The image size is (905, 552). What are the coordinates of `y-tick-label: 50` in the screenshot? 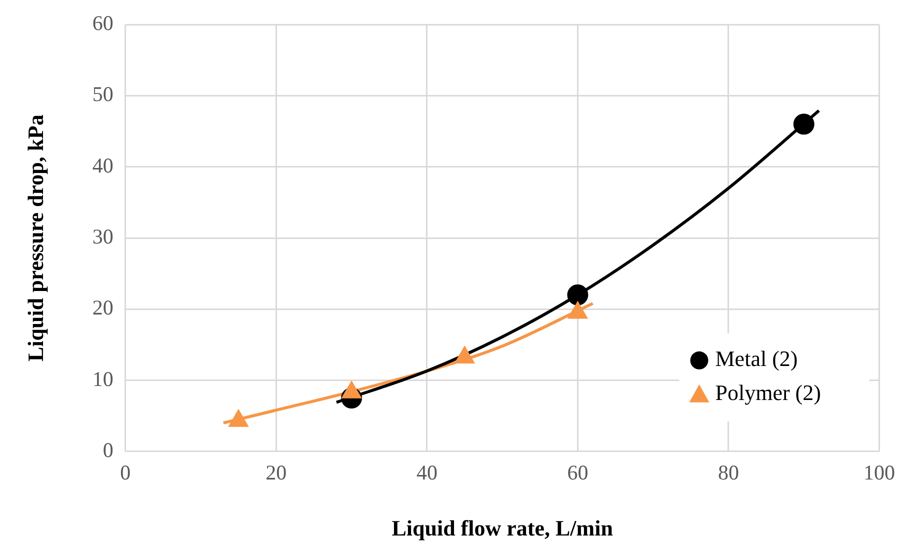 It's located at (103, 94).